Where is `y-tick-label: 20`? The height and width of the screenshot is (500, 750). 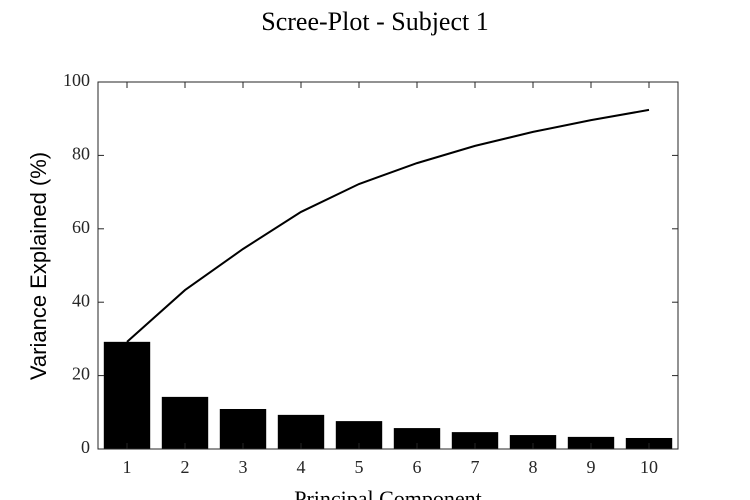
y-tick-label: 20 is located at coordinates (81, 374).